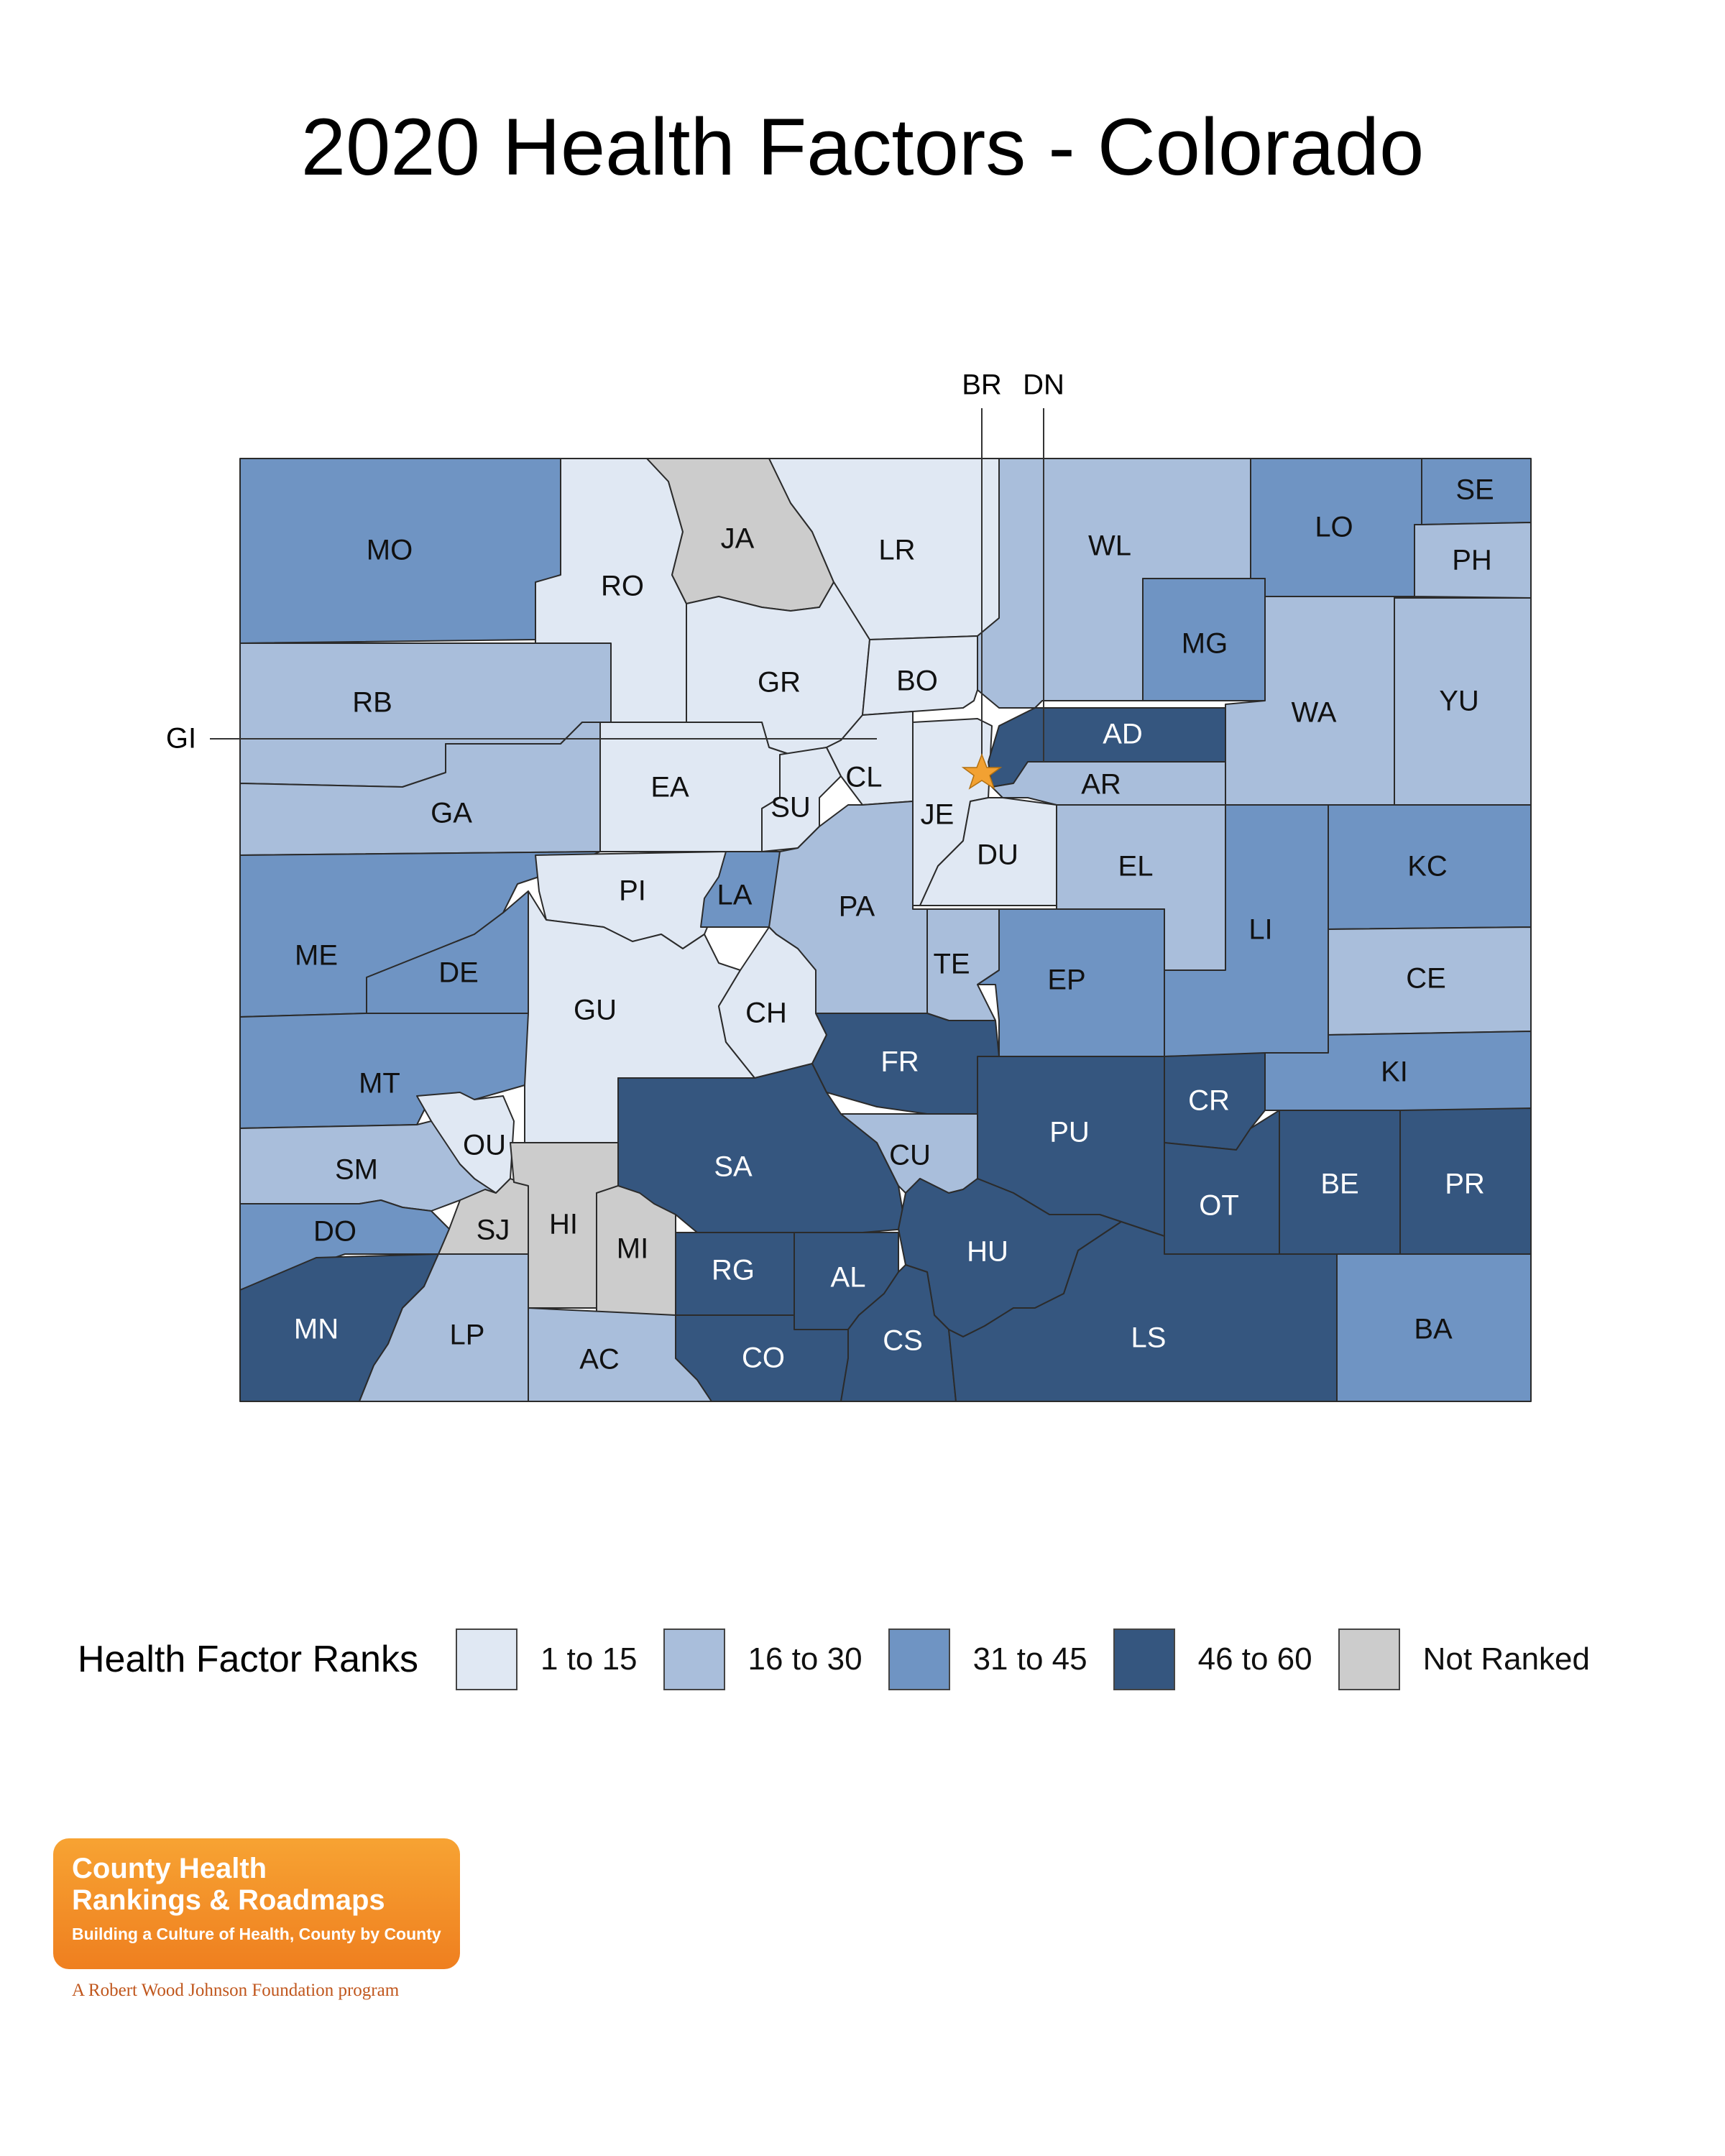  What do you see at coordinates (669, 788) in the screenshot?
I see `county-label-EA: EA` at bounding box center [669, 788].